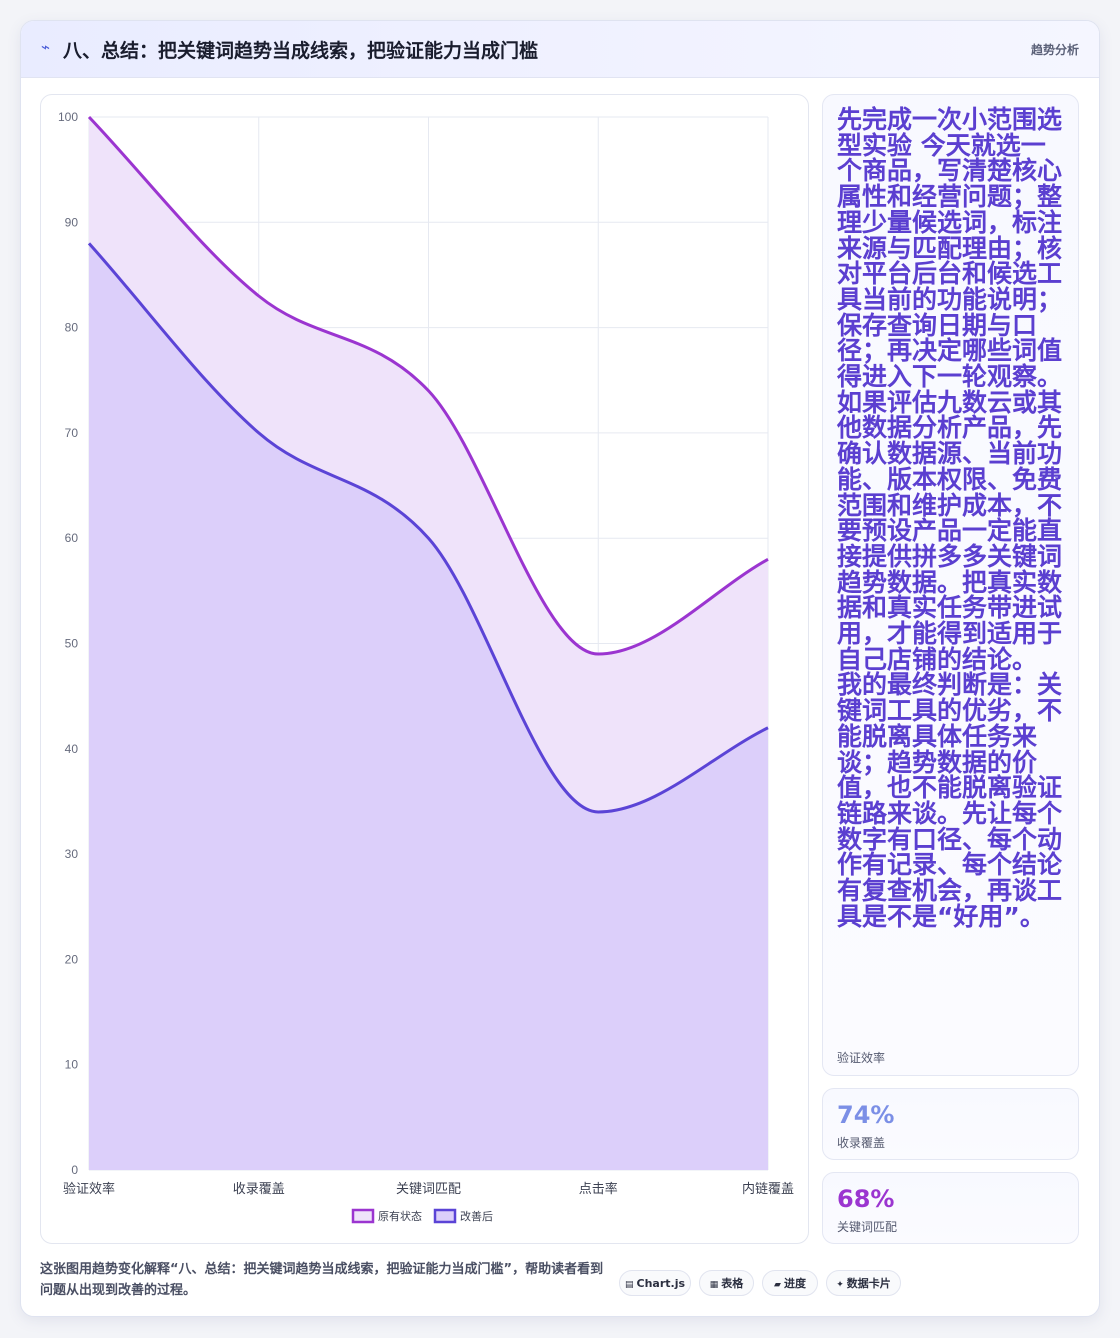 This screenshot has width=1120, height=1338. Describe the element at coordinates (72, 222) in the screenshot. I see `y-tick-label: 90` at that location.